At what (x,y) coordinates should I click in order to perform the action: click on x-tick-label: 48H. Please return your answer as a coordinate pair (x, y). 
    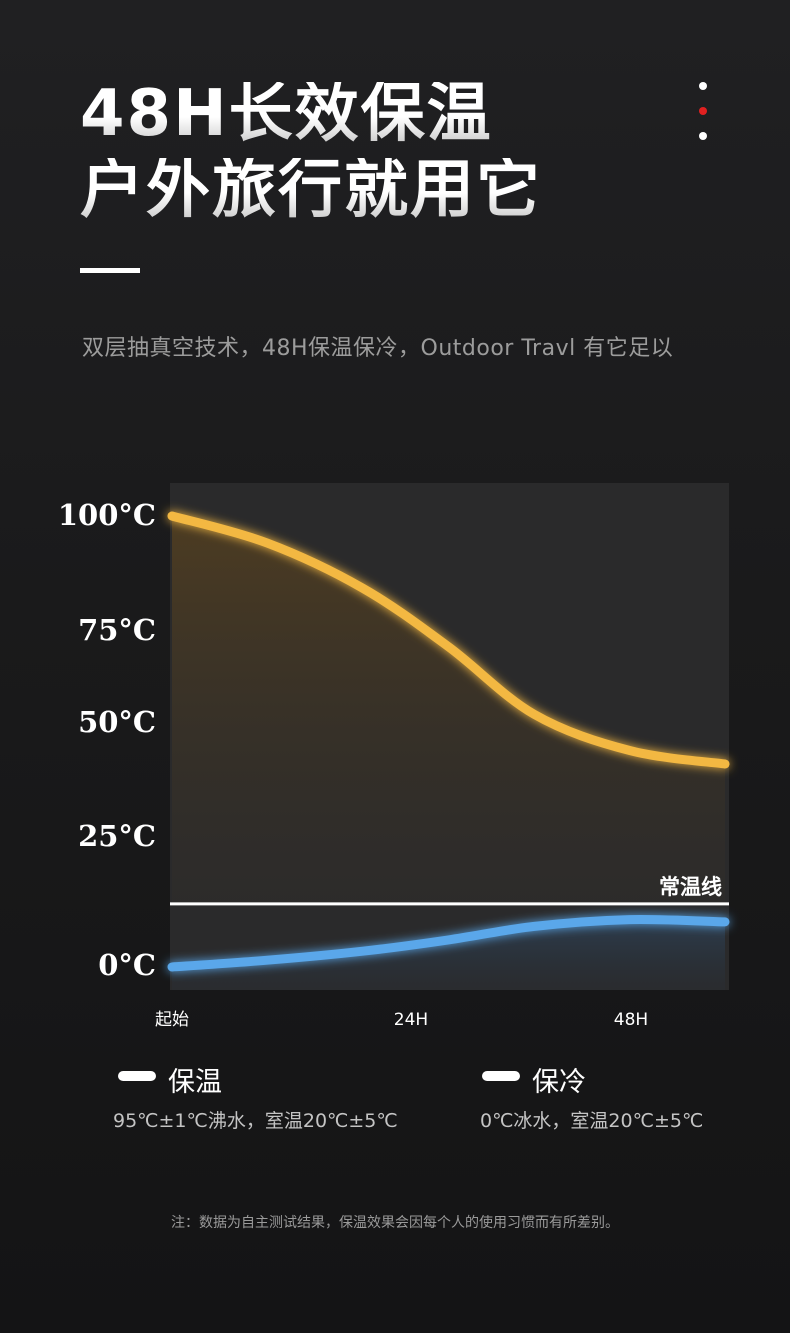
    Looking at the image, I should click on (631, 1020).